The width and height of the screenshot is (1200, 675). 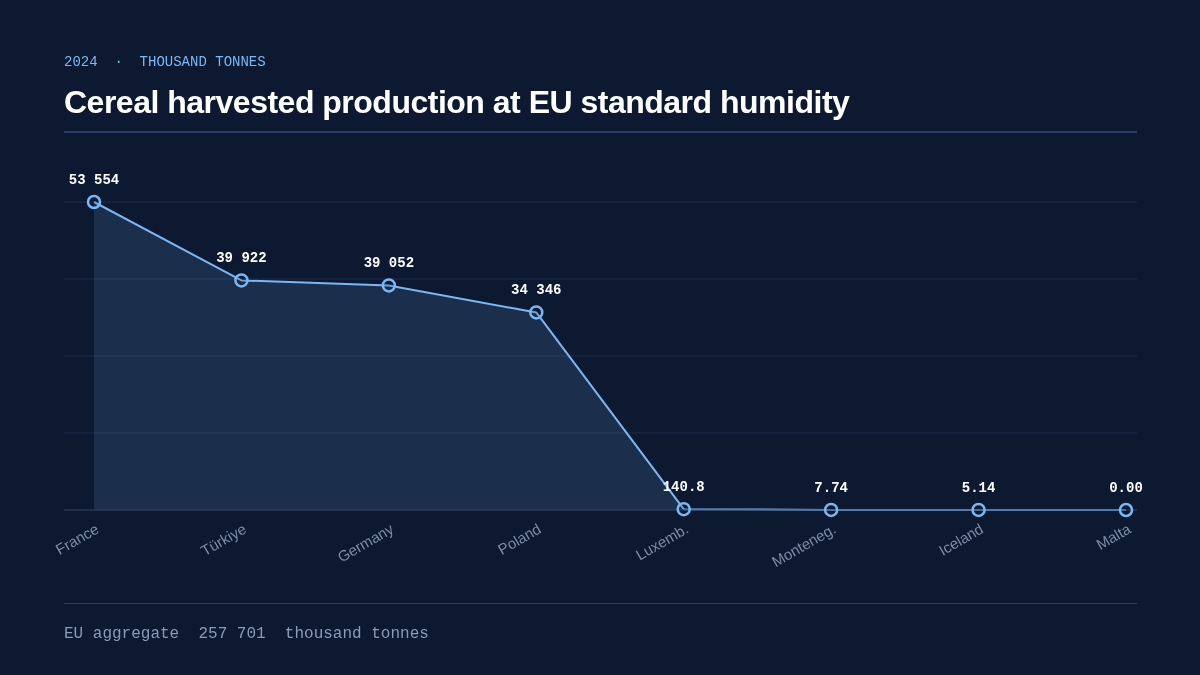 What do you see at coordinates (1114, 536) in the screenshot?
I see `x-tick-label: Malta` at bounding box center [1114, 536].